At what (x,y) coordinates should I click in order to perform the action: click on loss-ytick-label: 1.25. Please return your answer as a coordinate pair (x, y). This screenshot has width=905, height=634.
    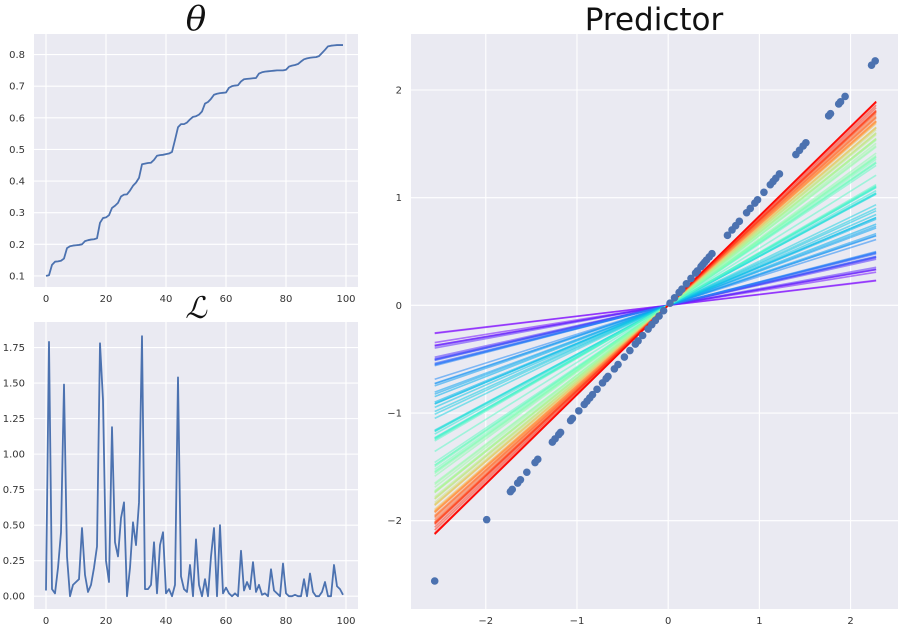
    Looking at the image, I should click on (14, 419).